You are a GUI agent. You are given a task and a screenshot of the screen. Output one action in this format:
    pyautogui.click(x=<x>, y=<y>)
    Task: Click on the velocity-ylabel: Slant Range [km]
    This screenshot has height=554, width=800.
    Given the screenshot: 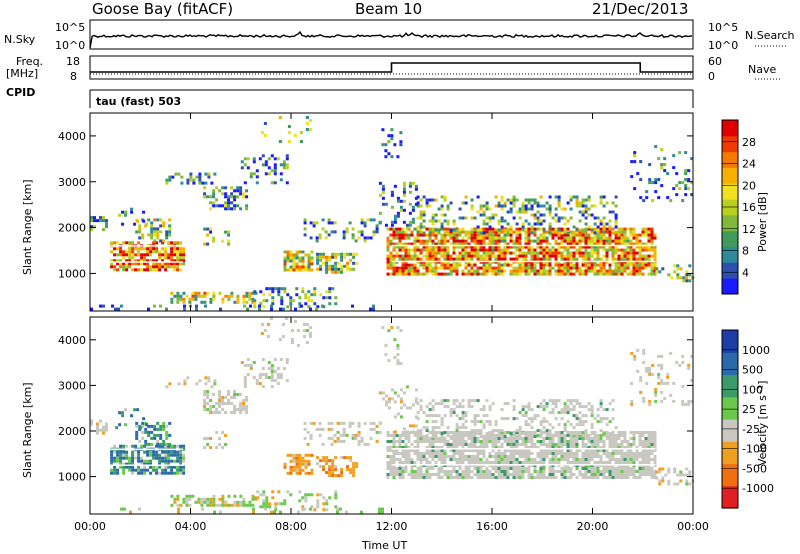 What is the action you would take?
    pyautogui.click(x=27, y=430)
    